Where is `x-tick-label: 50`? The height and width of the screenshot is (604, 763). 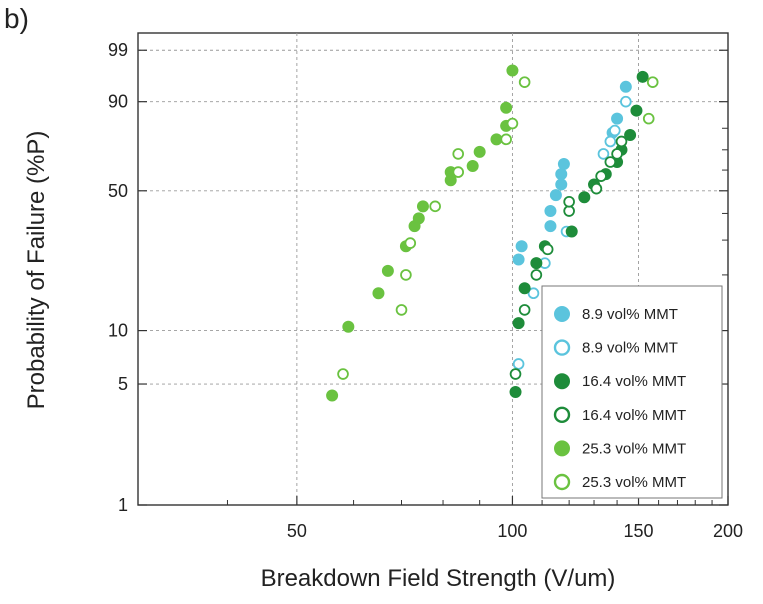 x-tick-label: 50 is located at coordinates (297, 531).